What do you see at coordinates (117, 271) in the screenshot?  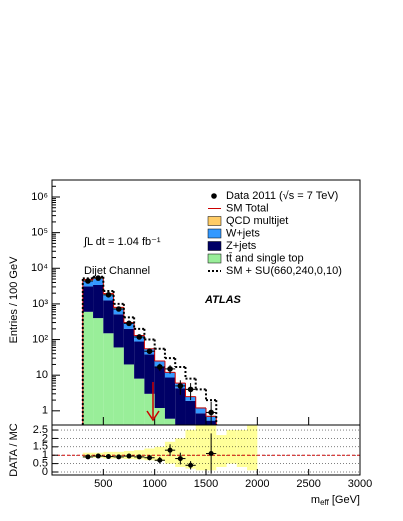 I see `channel-label: Dijet Channel` at bounding box center [117, 271].